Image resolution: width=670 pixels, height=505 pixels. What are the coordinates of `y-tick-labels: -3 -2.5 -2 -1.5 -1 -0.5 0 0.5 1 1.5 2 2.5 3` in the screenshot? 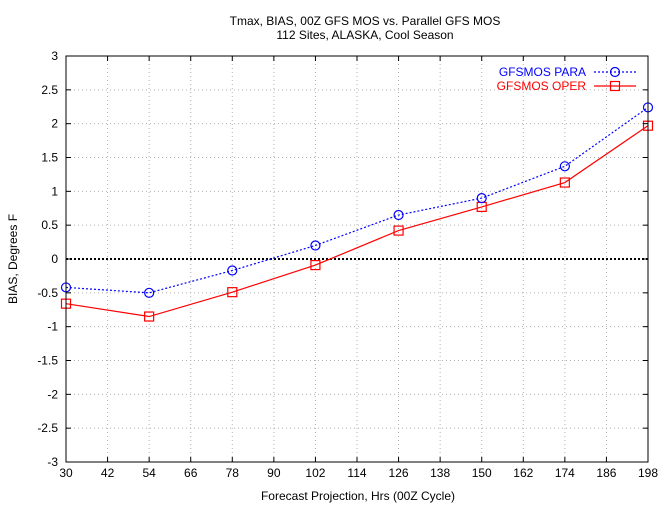 It's located at (47, 259).